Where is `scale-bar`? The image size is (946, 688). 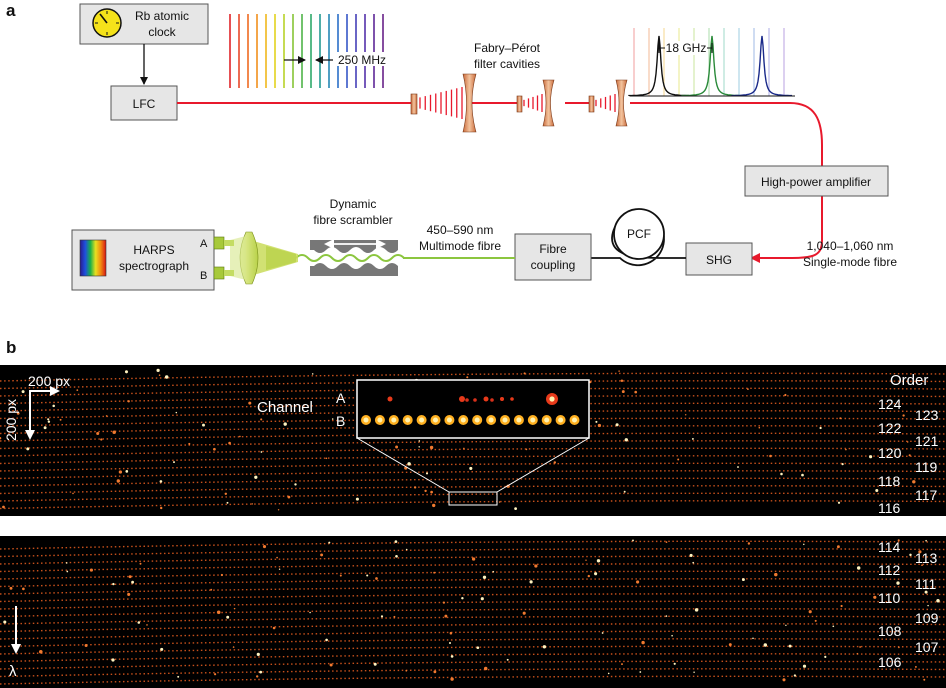 scale-bar is located at coordinates (42, 413).